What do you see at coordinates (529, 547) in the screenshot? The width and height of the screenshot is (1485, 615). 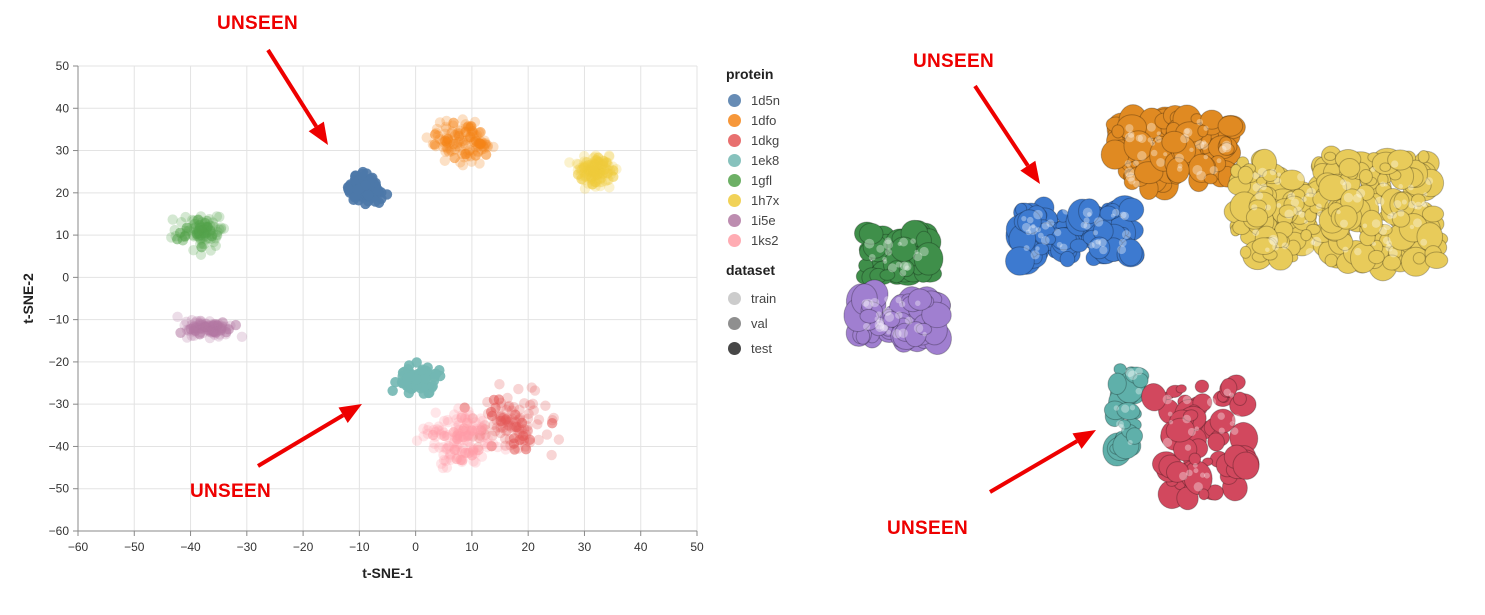 I see `x-tick-label: 20` at bounding box center [529, 547].